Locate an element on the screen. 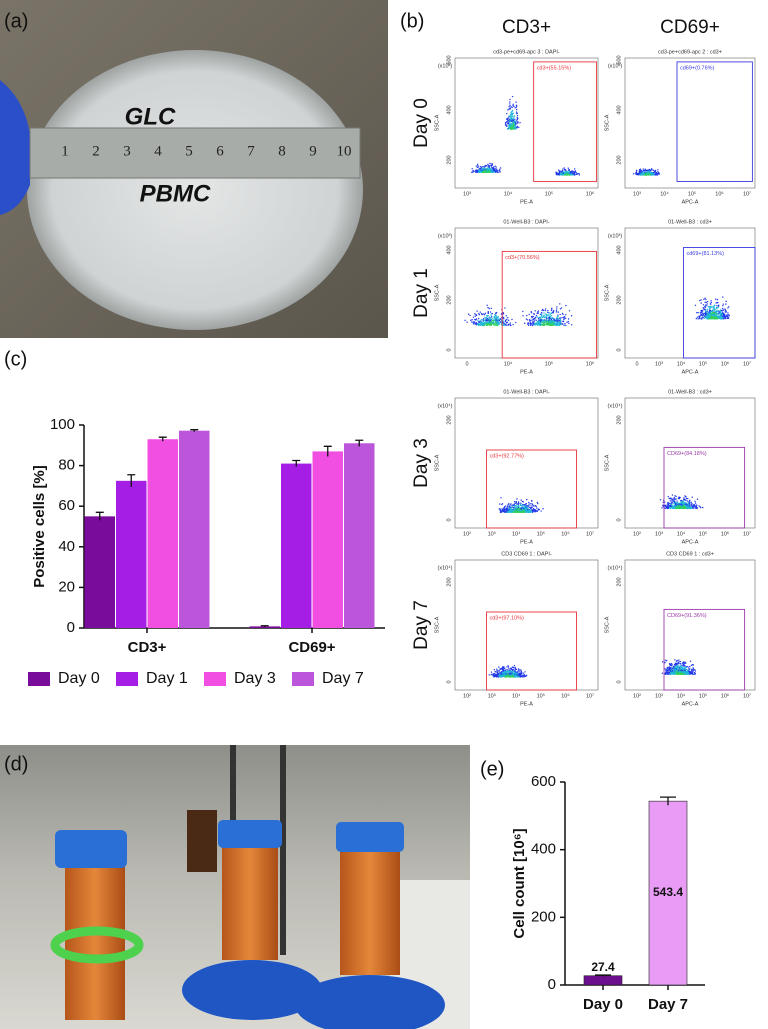 The width and height of the screenshot is (768, 1029). x-tick-label: 10⁷ is located at coordinates (590, 533).